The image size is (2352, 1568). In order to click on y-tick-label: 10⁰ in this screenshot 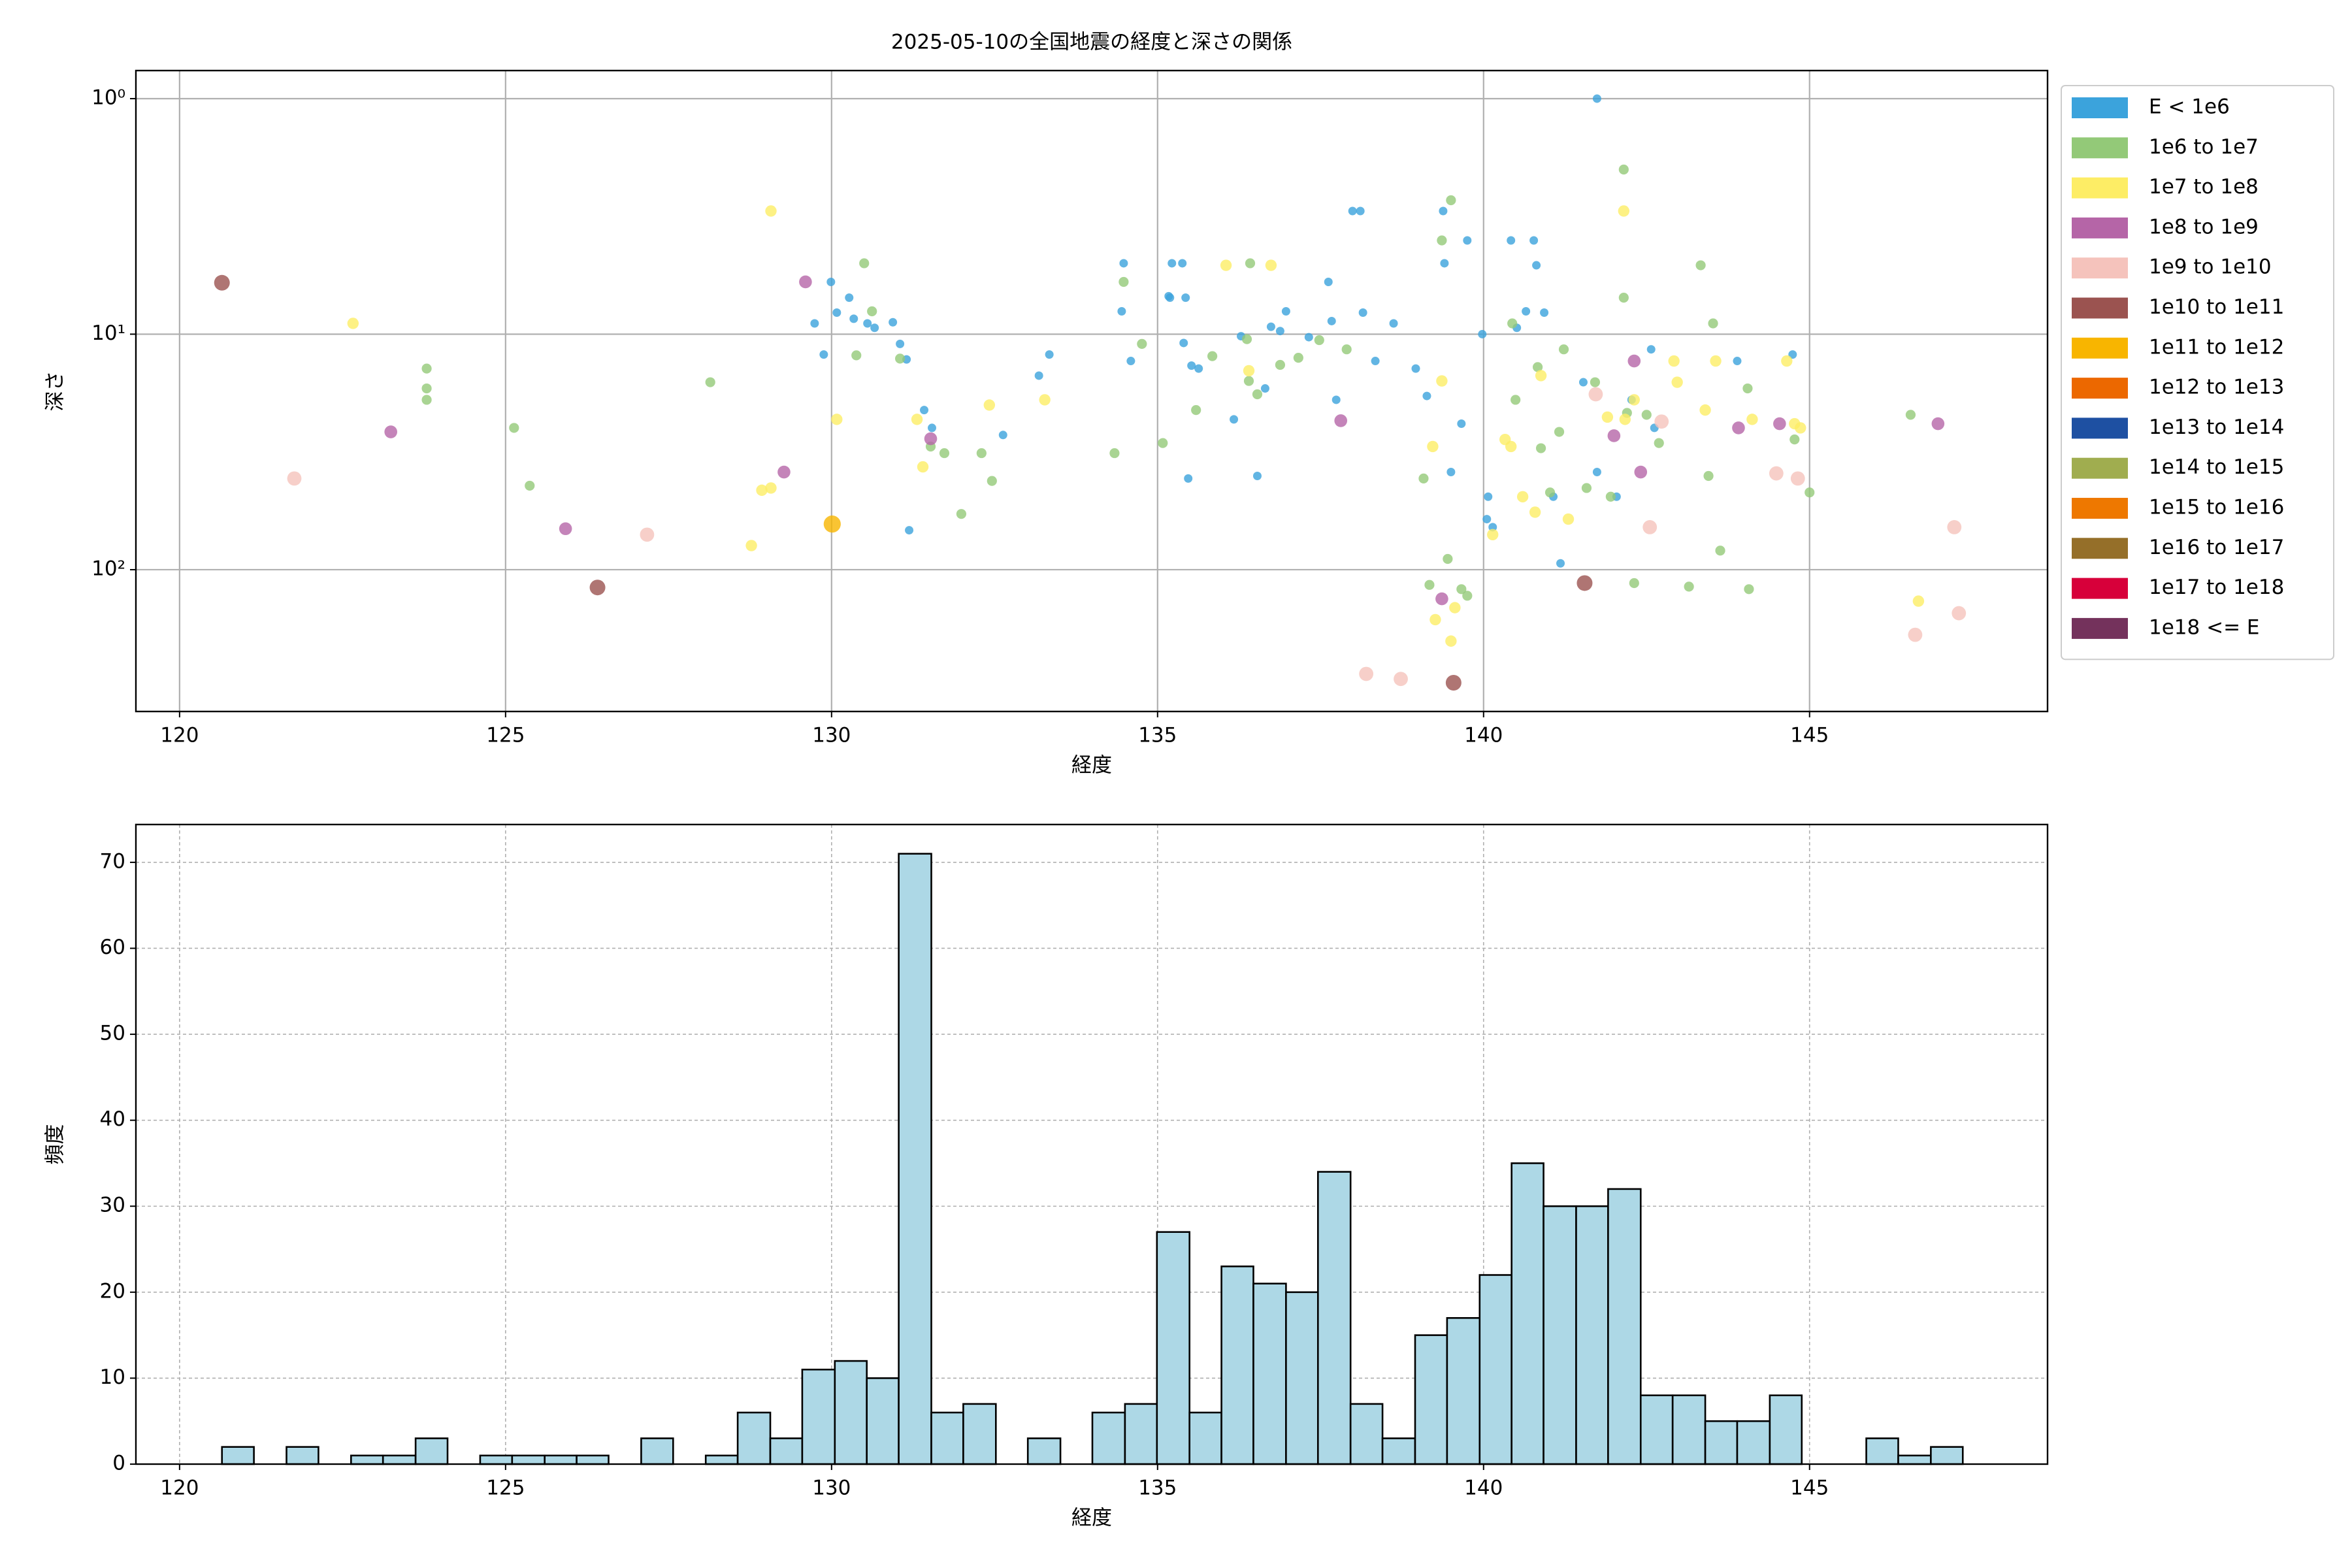, I will do `click(108, 97)`.